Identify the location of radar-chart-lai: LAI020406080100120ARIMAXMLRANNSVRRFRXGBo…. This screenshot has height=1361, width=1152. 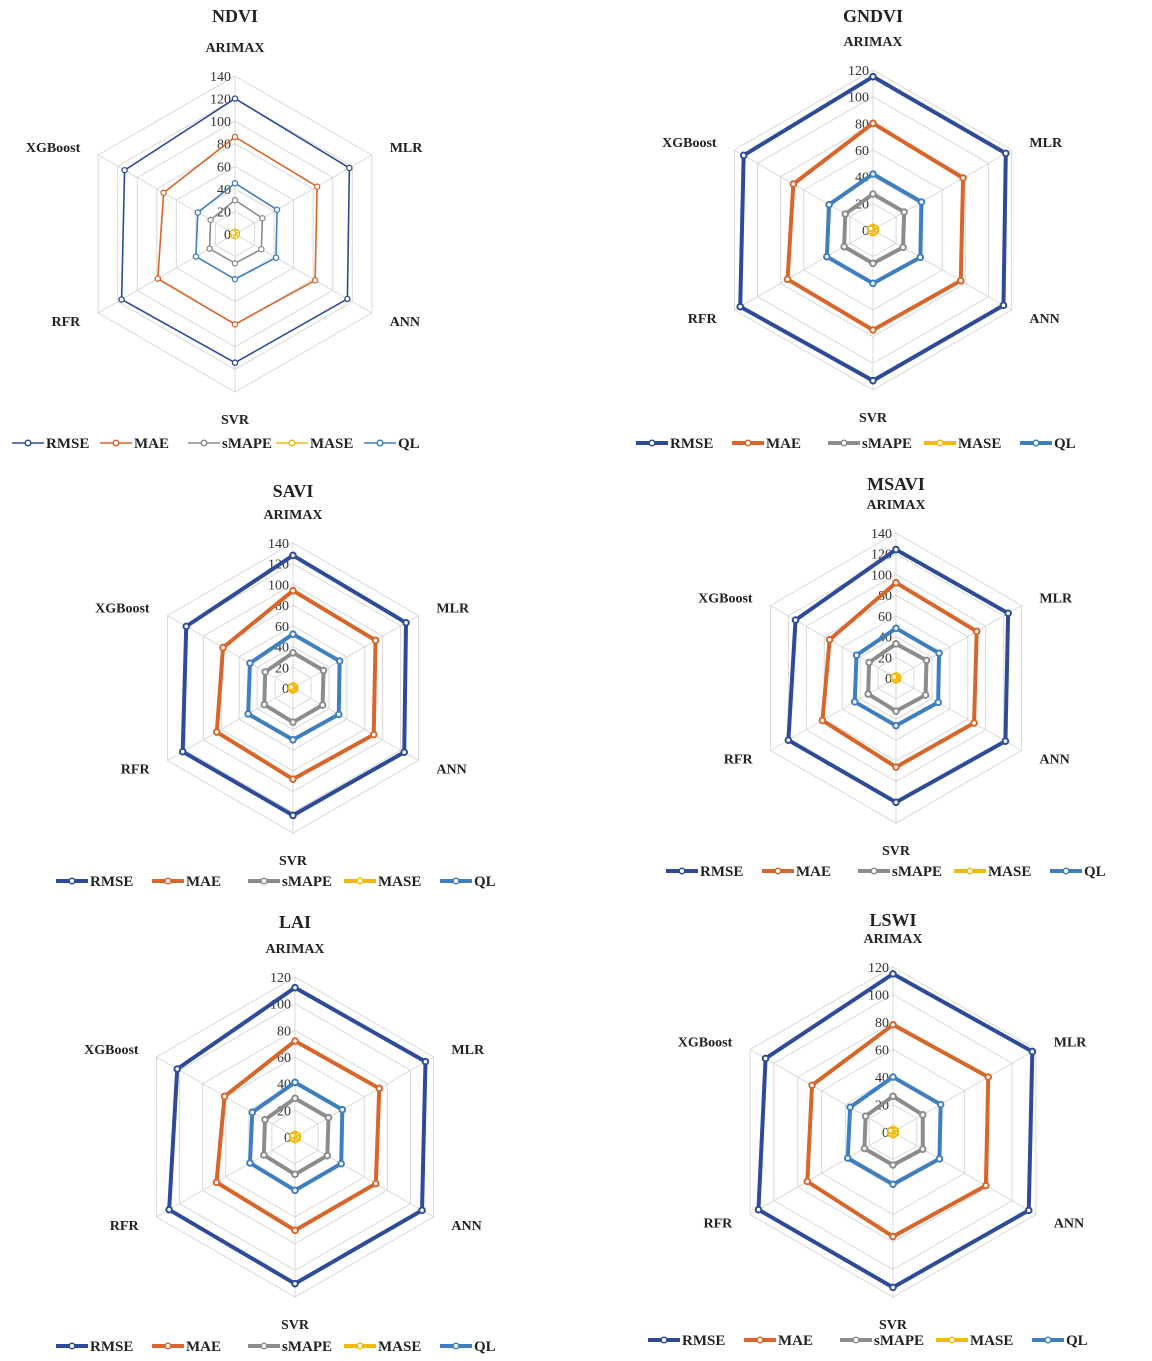
(276, 1133).